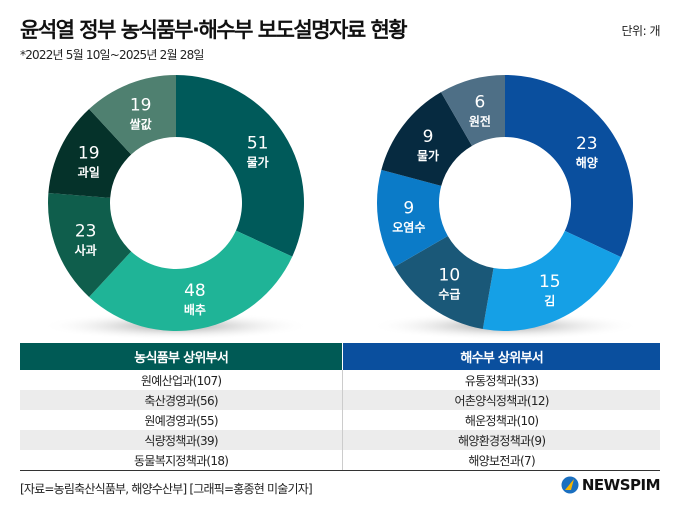  I want to click on slice-오염수, so click(412, 218).